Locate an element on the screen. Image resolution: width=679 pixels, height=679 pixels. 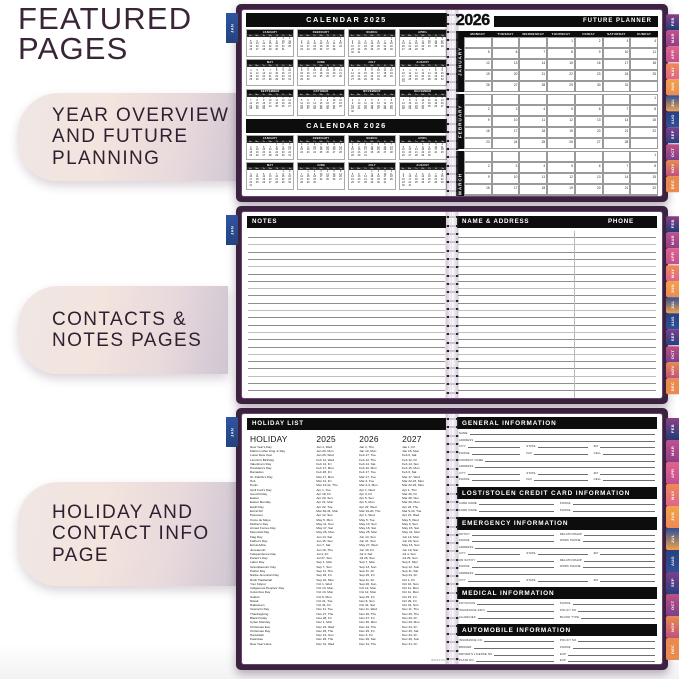
info-field-driver-s-license-no: DRIVER'S LICENSE NO is located at coordinates (506, 654).